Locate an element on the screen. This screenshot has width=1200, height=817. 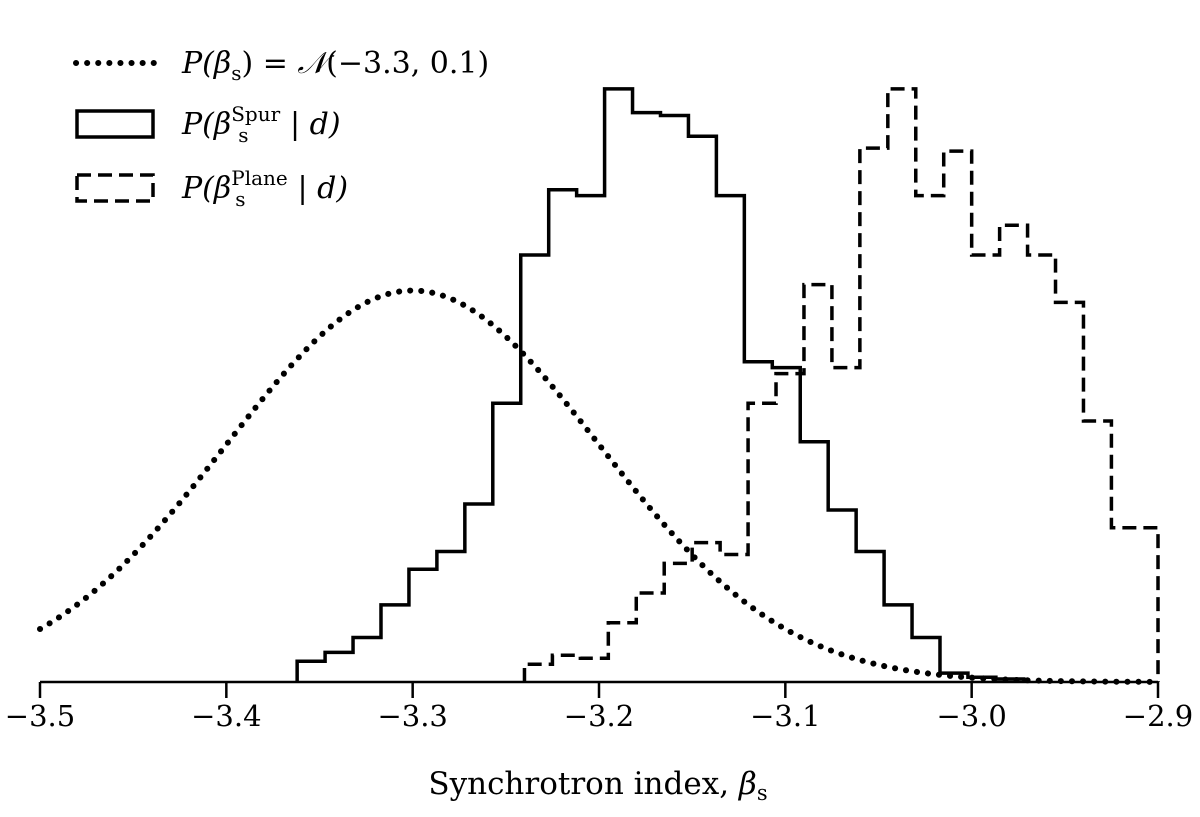
x-tick-label: −3.0 is located at coordinates (971, 716).